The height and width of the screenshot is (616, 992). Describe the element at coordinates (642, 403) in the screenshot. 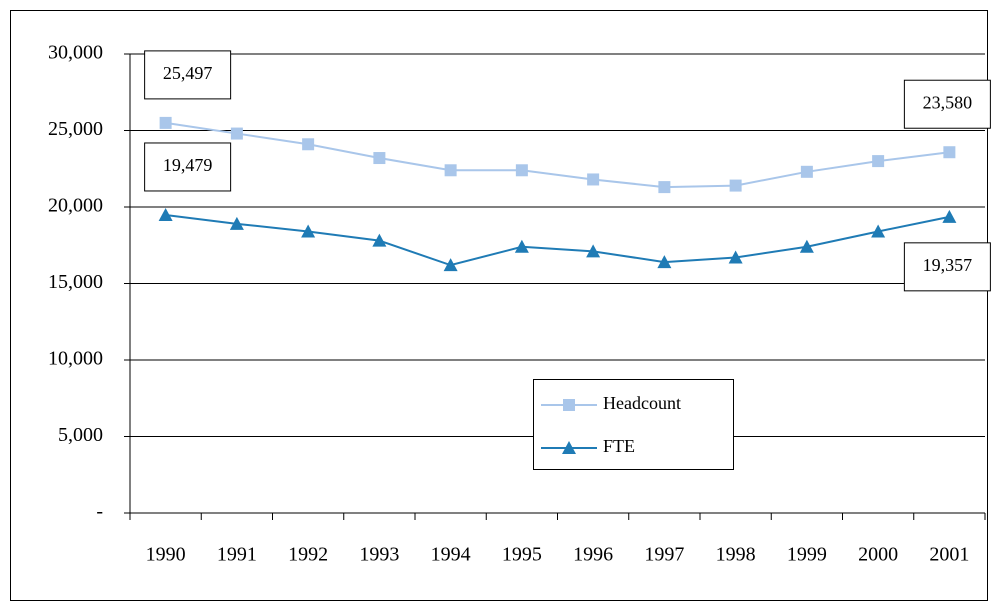

I see `legend-label: Headcount` at that location.